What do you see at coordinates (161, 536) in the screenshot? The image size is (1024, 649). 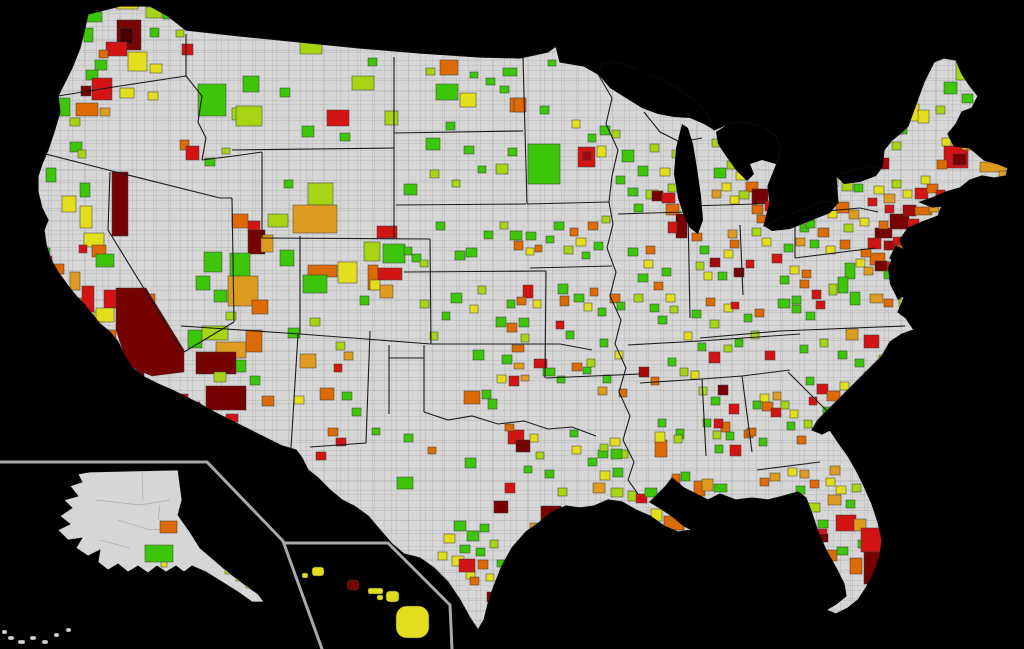 I see `alaska-landmass` at bounding box center [161, 536].